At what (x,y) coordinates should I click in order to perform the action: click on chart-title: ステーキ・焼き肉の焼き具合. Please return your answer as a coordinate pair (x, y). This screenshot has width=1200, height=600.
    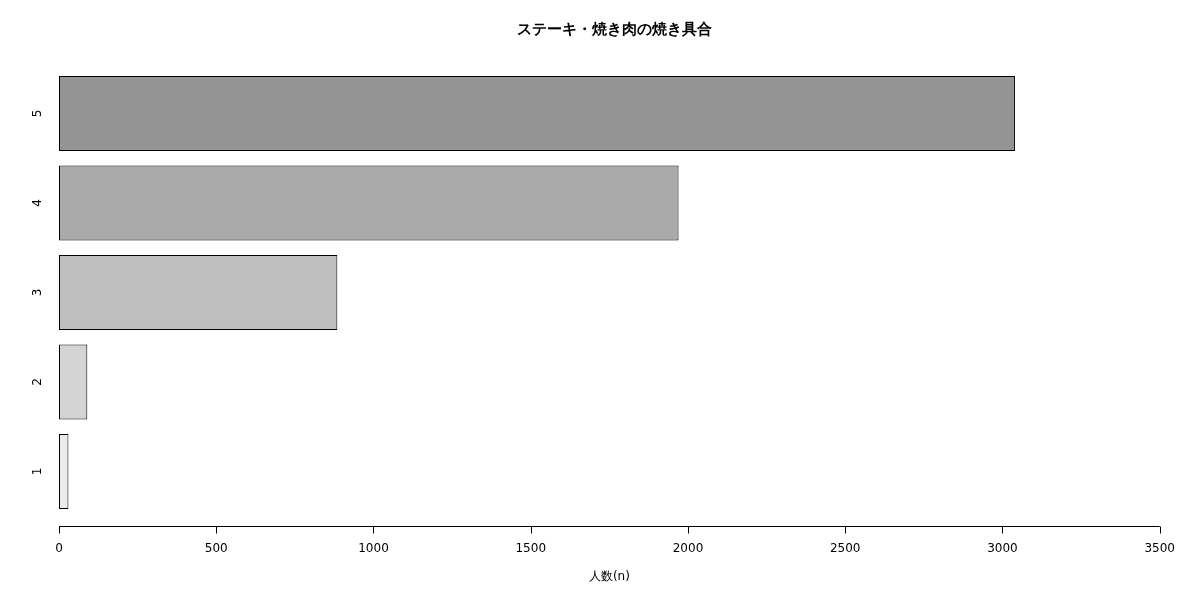
    Looking at the image, I should click on (615, 28).